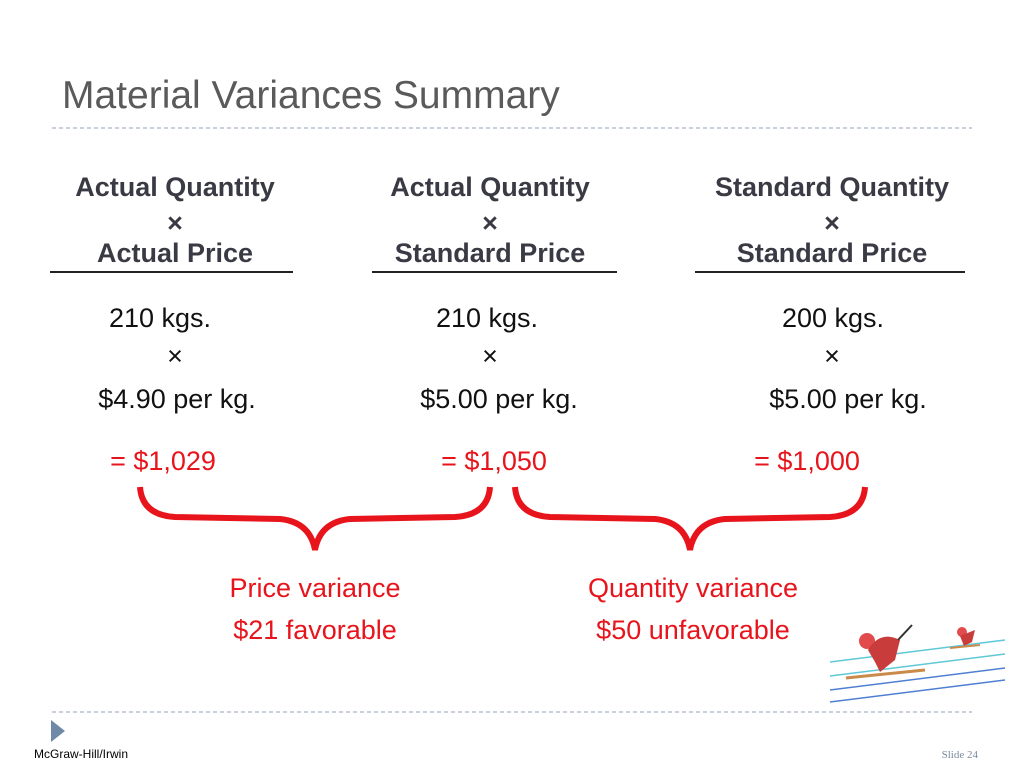  Describe the element at coordinates (177, 399) in the screenshot. I see `price: $4.90 per kg.` at that location.